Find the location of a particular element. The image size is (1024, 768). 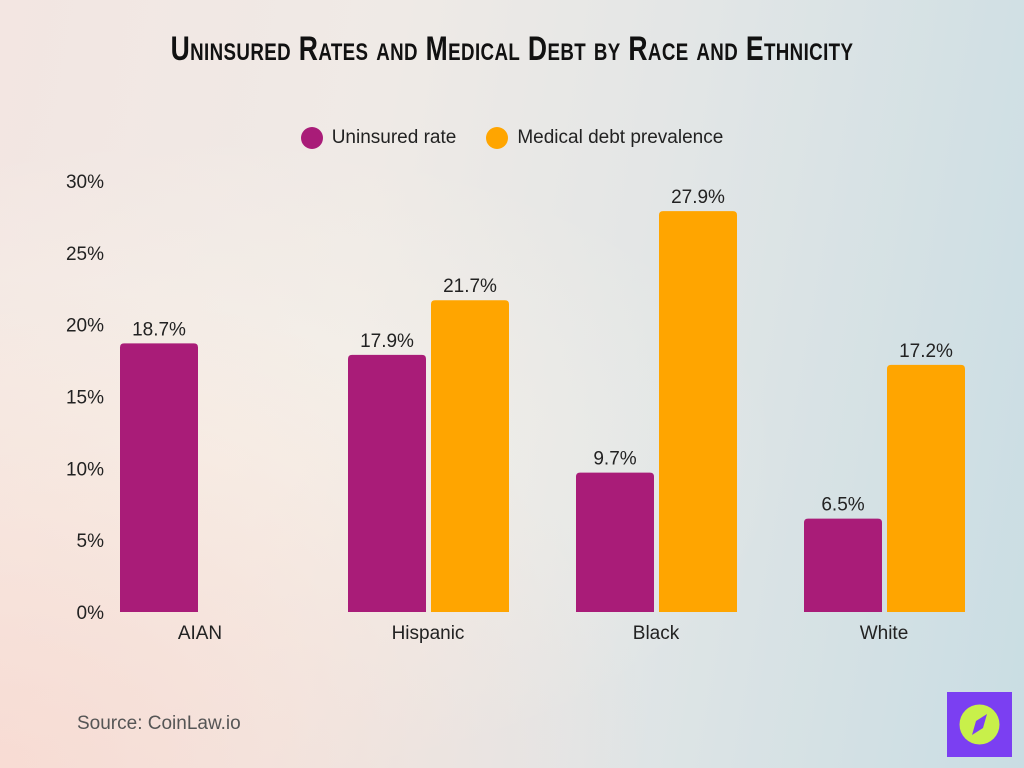

legend: Uninsured rate Medical debt prevalence is located at coordinates (512, 138).